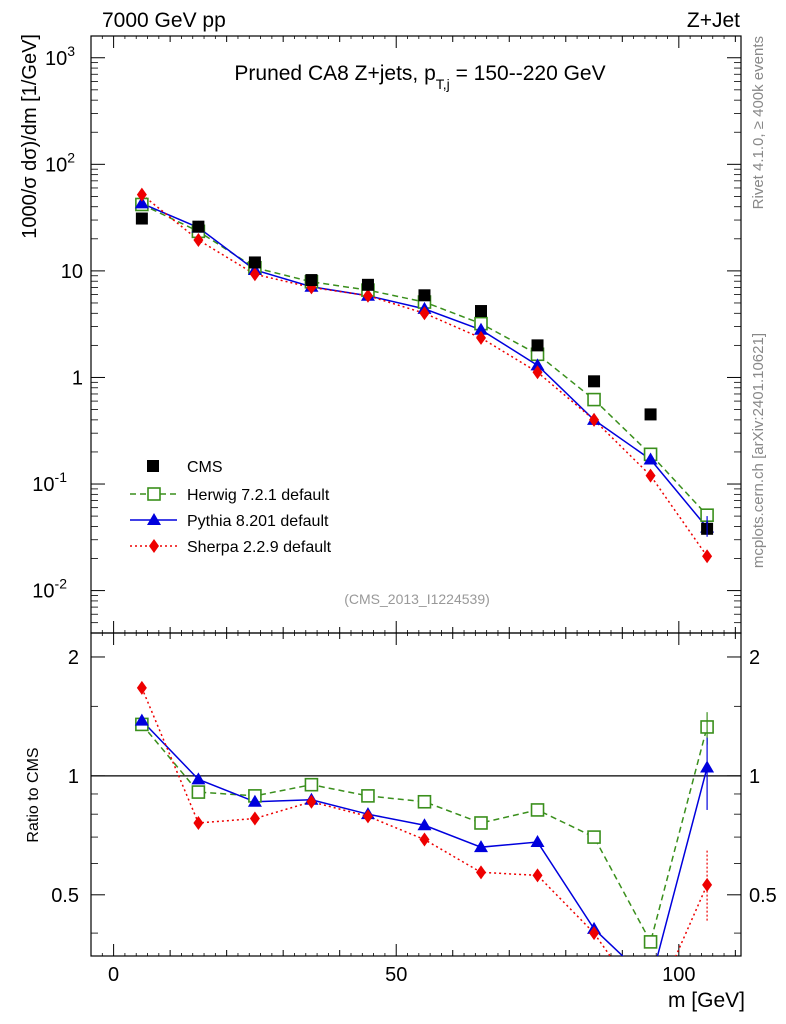  I want to click on legend-label-herwig: Herwig 7.2.1 default, so click(258, 495).